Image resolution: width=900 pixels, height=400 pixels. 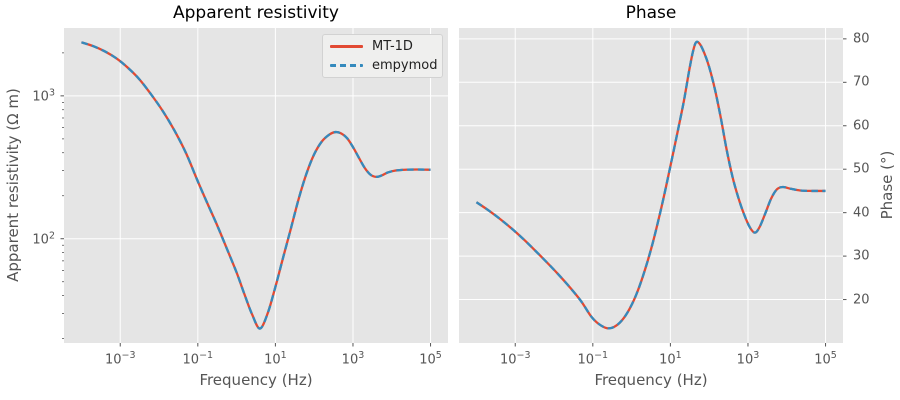 What do you see at coordinates (13, 185) in the screenshot?
I see `y-axis-label-apparent-resistivity: Apparent resistivity (Ω m)` at bounding box center [13, 185].